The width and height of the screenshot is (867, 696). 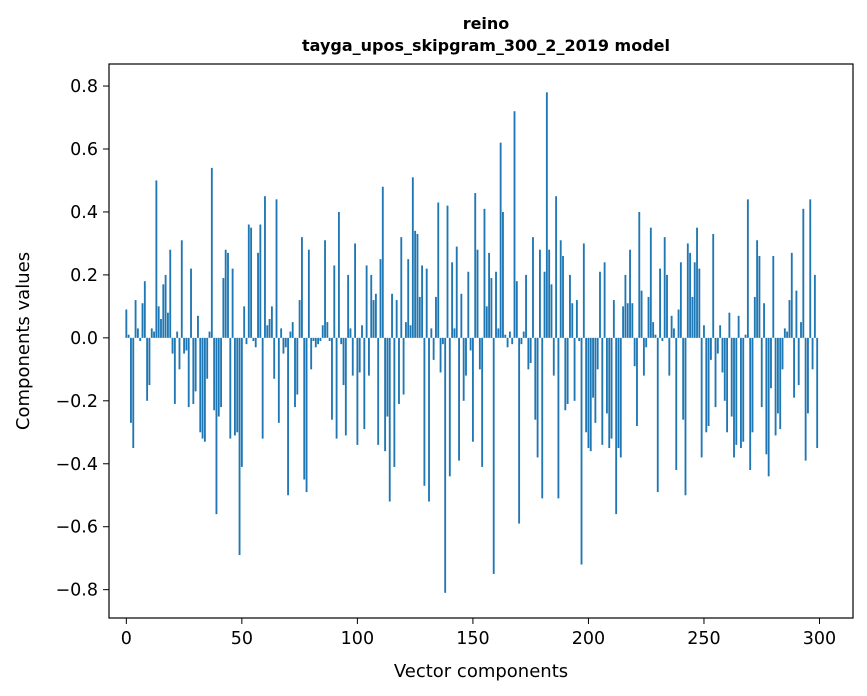 What do you see at coordinates (703, 639) in the screenshot?
I see `x-tick-label-5: 250` at bounding box center [703, 639].